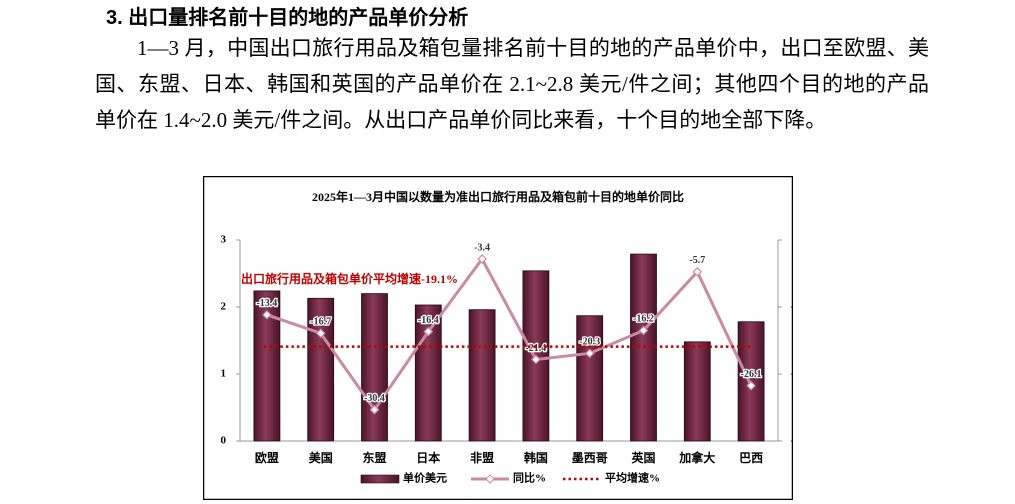 This screenshot has height=504, width=1015. Describe the element at coordinates (374, 457) in the screenshot. I see `x-tick-label: 东盟` at that location.